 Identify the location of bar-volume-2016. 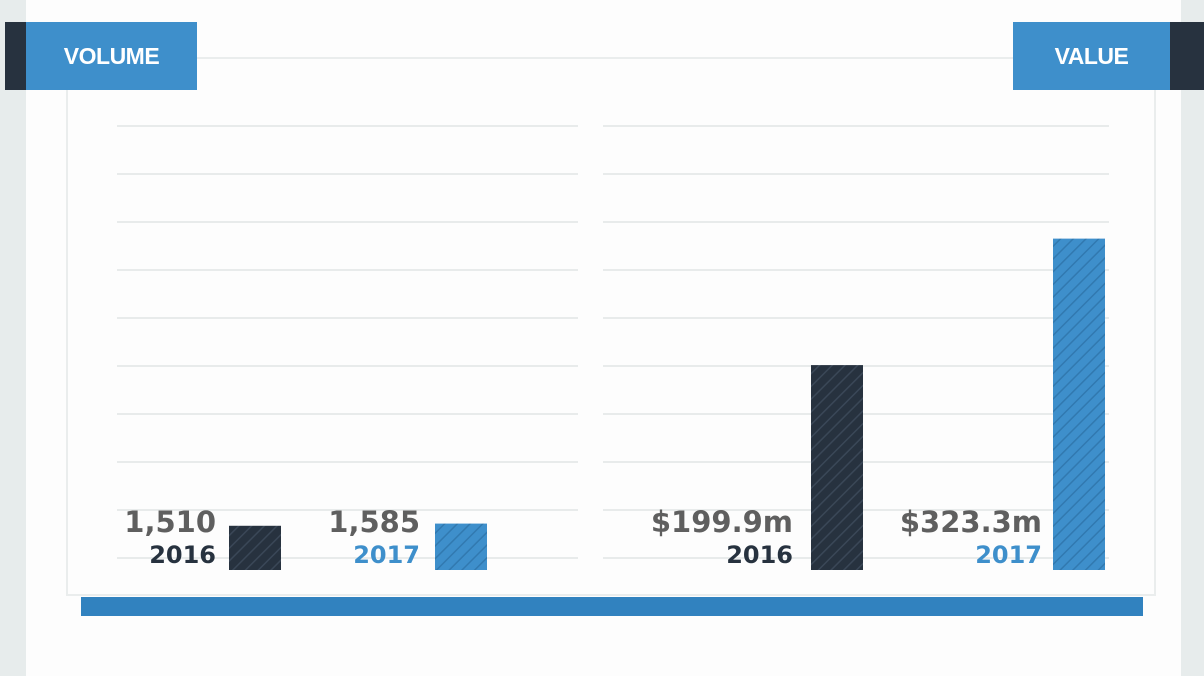
(255, 547).